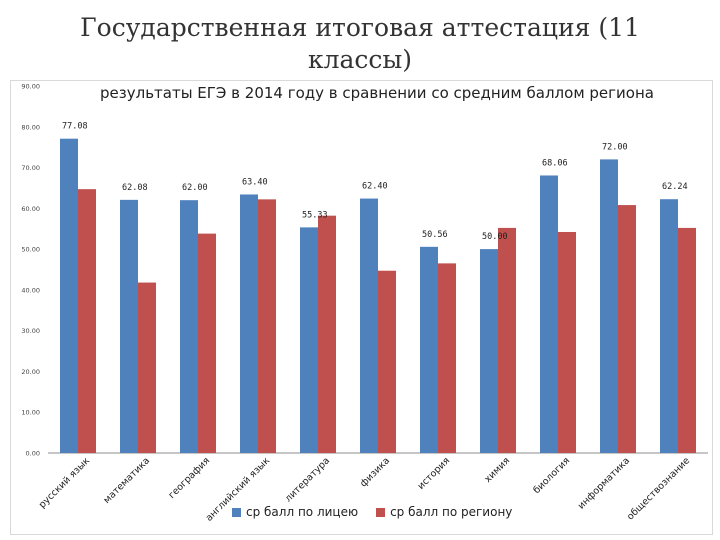 The width and height of the screenshot is (720, 540). Describe the element at coordinates (30, 87) in the screenshot. I see `y-tick-label: 90.00` at that location.